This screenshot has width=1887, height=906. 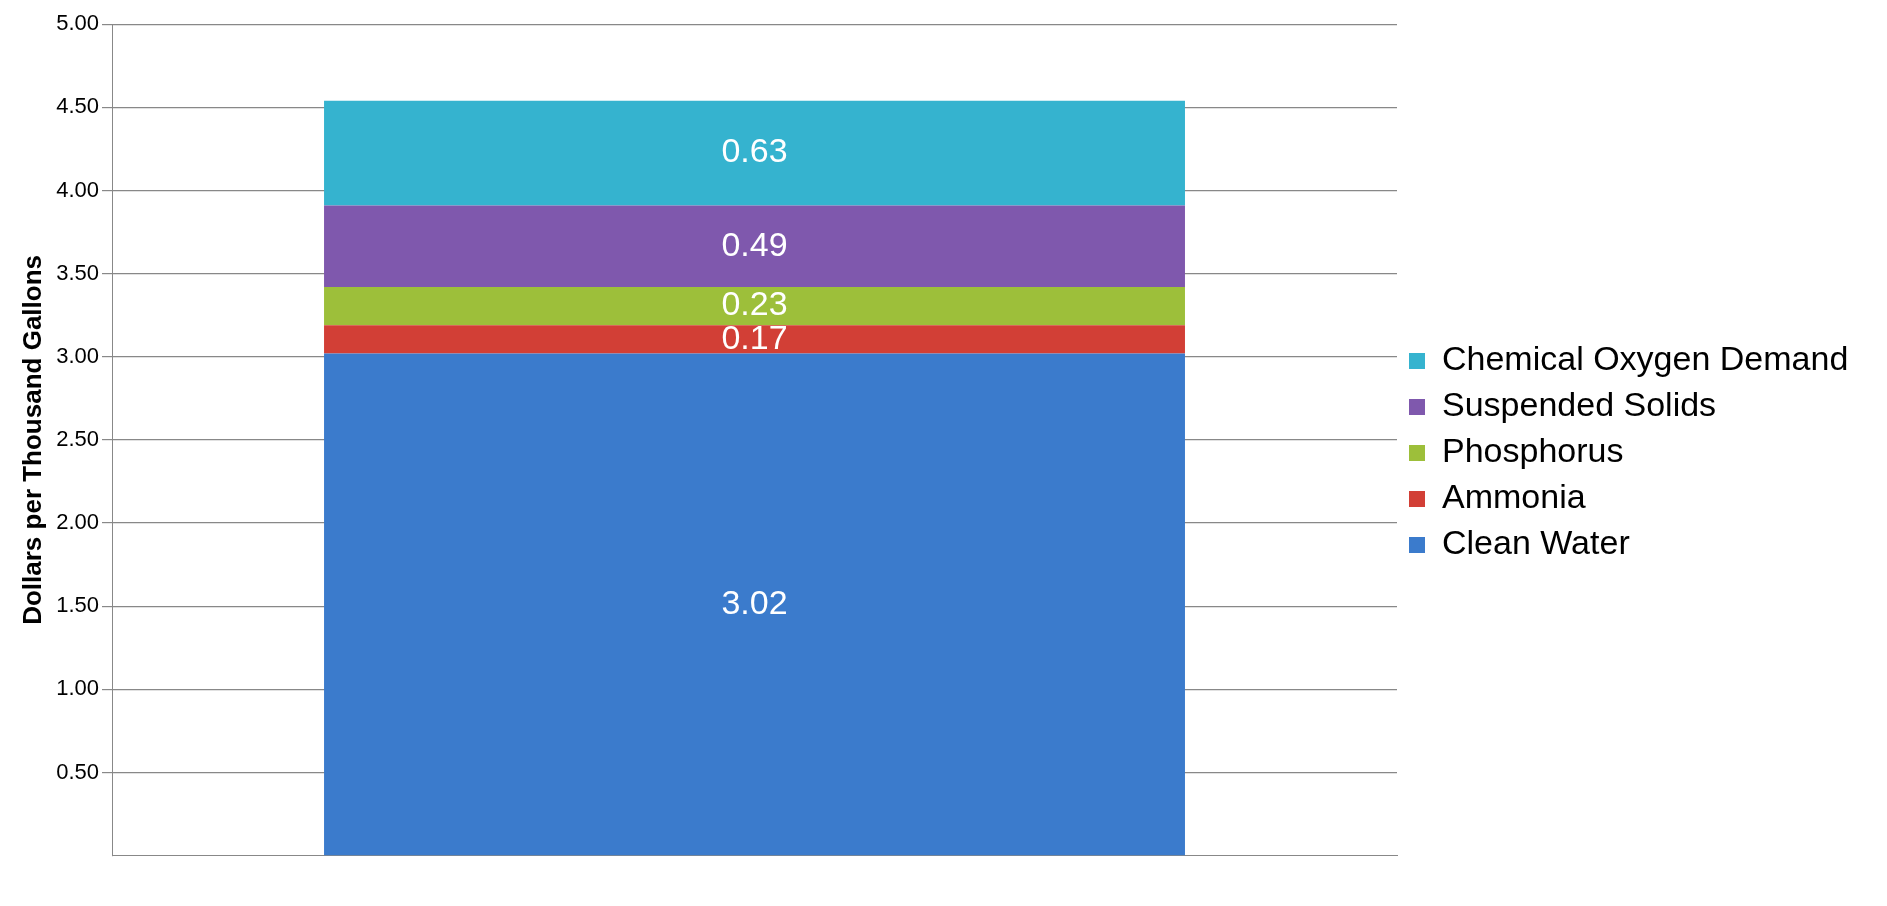 I want to click on y-tick-label: 2.50, so click(x=78, y=438).